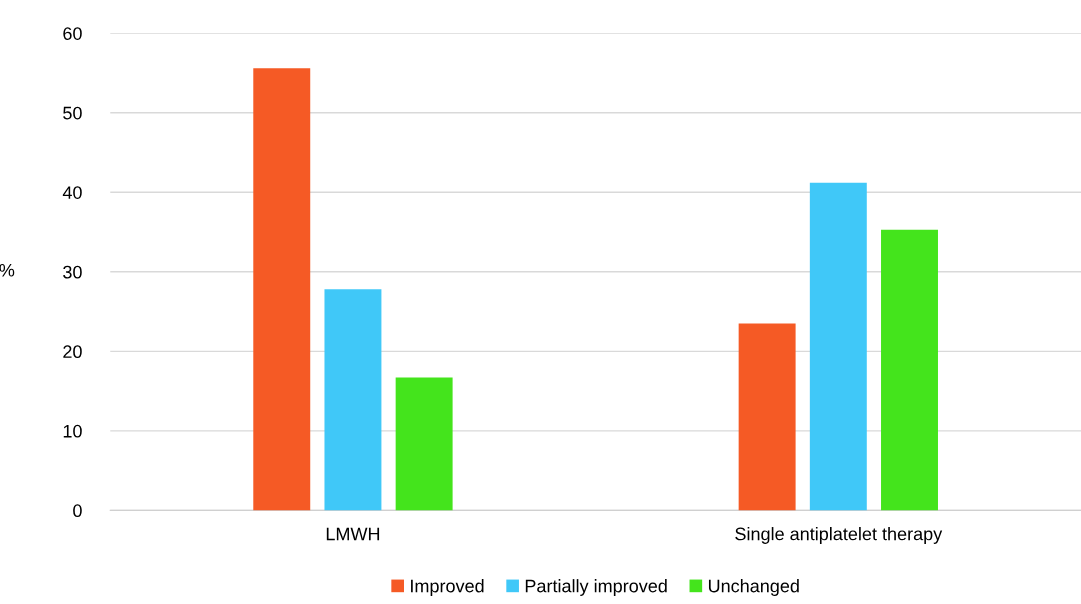 This screenshot has width=1081, height=604. I want to click on y-tick-label: 60, so click(72, 33).